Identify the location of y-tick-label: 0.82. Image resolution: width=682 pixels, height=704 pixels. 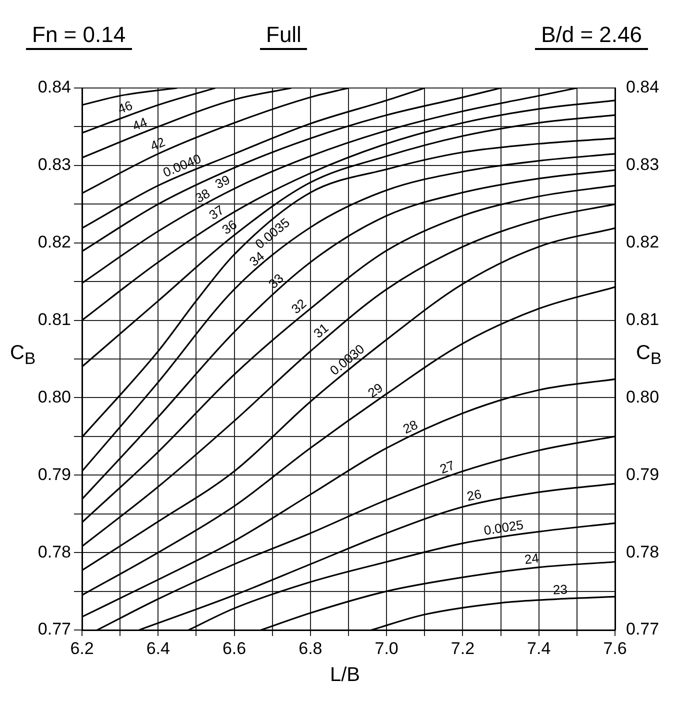
(54, 242).